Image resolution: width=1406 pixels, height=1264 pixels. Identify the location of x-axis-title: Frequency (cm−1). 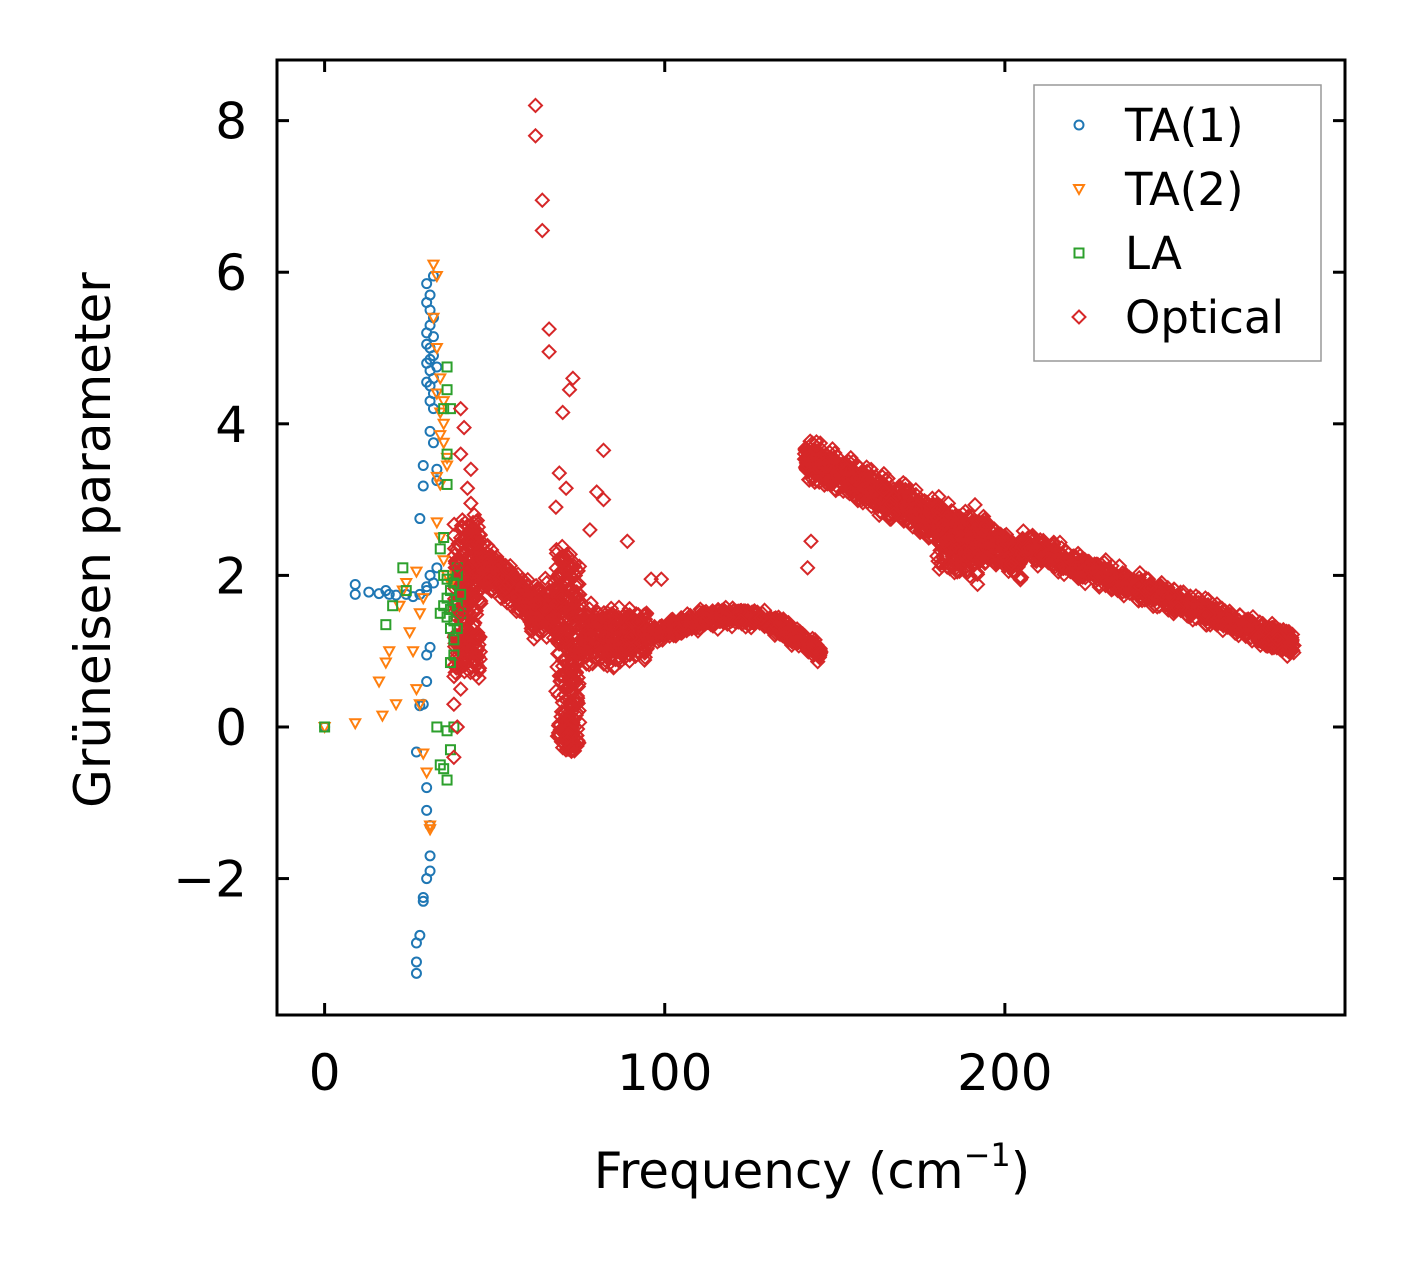
(812, 1168).